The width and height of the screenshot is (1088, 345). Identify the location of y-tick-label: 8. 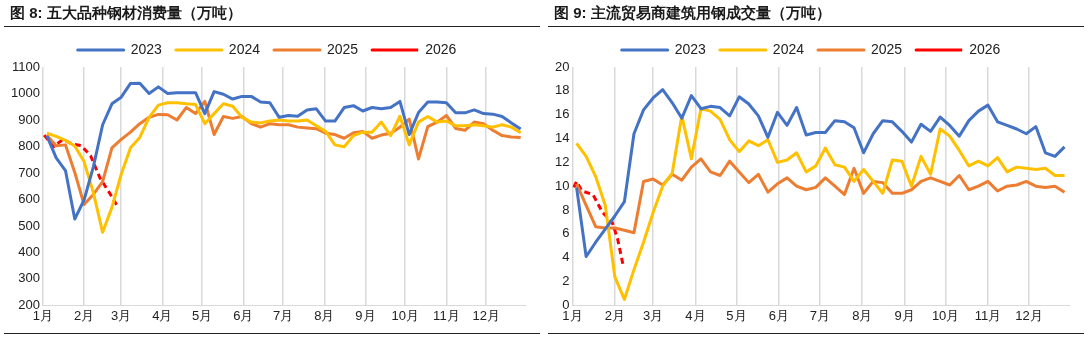
(566, 209).